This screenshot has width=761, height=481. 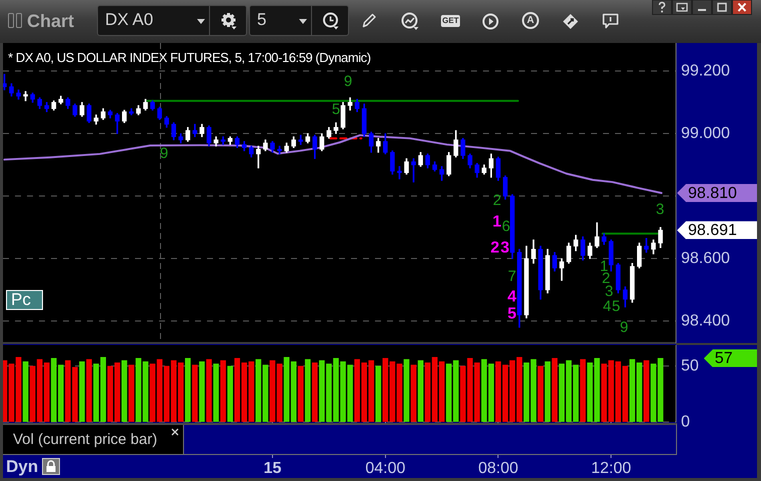 I want to click on x-tick-label: 08:00, so click(x=498, y=469).